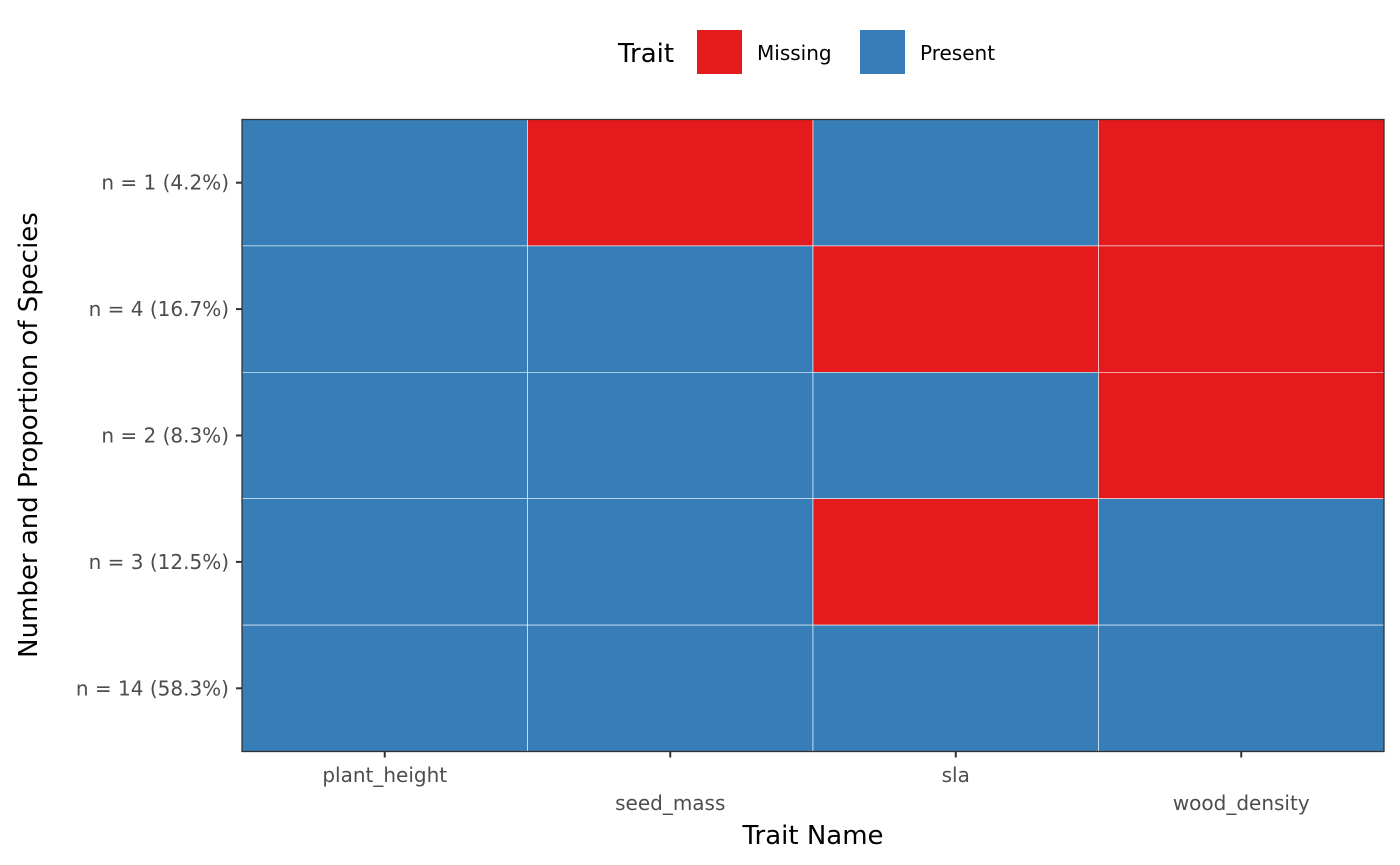 This screenshot has height=865, width=1400. What do you see at coordinates (159, 309) in the screenshot?
I see `y-tick-label: n = 4 (16.7%)` at bounding box center [159, 309].